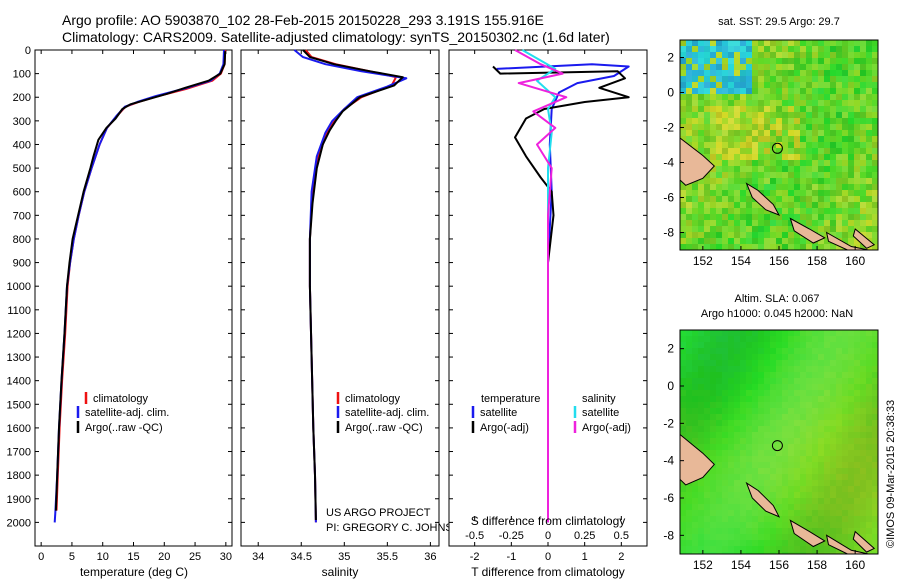 This screenshot has height=580, width=900. I want to click on legend-label-argo: Argo(..raw -QC), so click(124, 428).